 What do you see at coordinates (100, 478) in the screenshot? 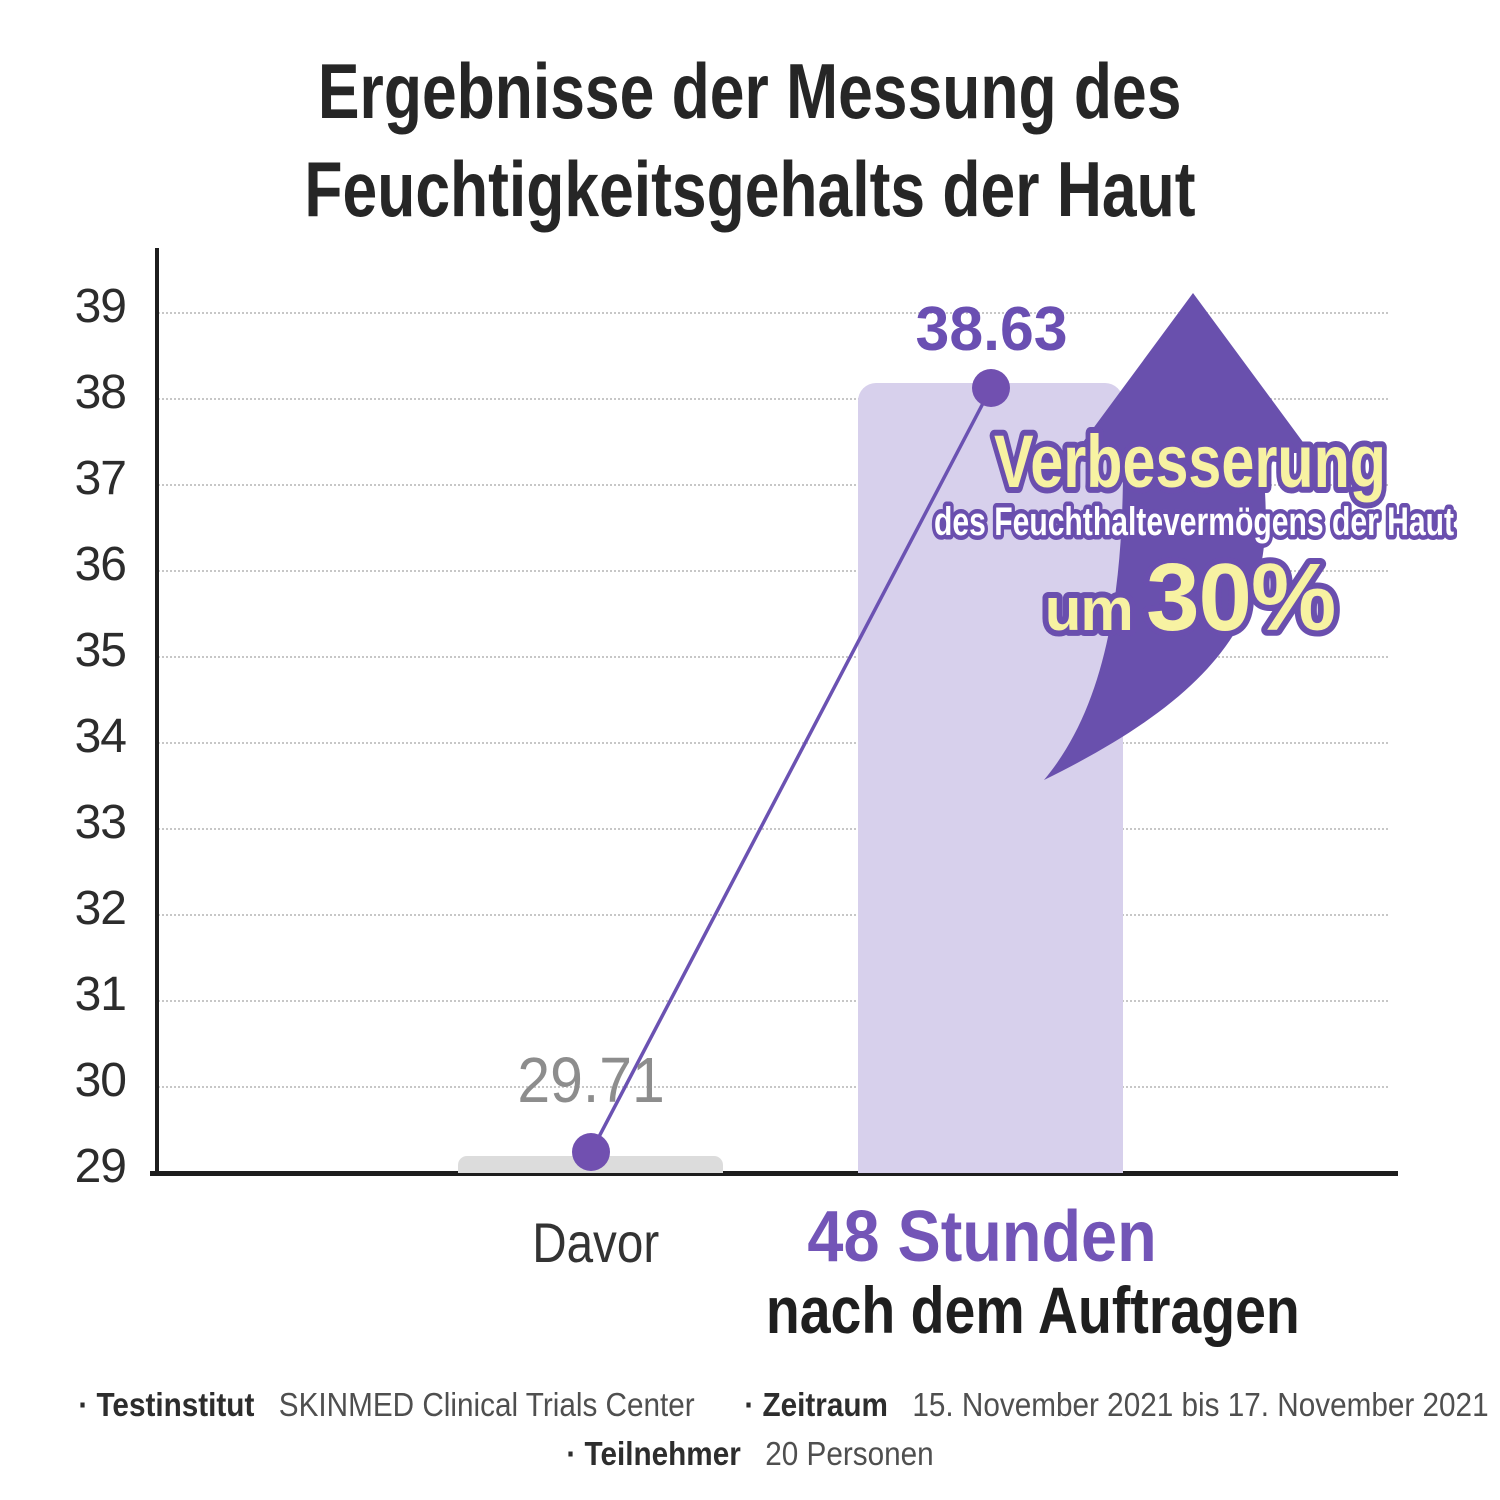
I see `y-tick-label: 37` at bounding box center [100, 478].